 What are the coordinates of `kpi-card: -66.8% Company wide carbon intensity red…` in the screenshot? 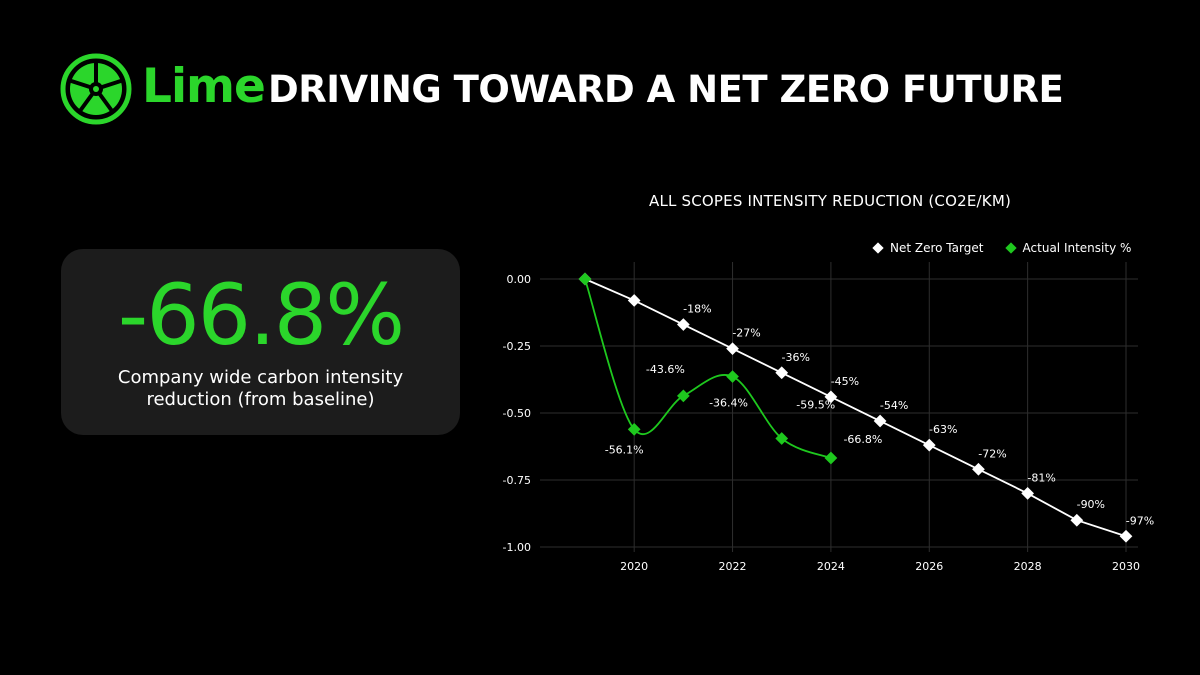 It's located at (260, 342).